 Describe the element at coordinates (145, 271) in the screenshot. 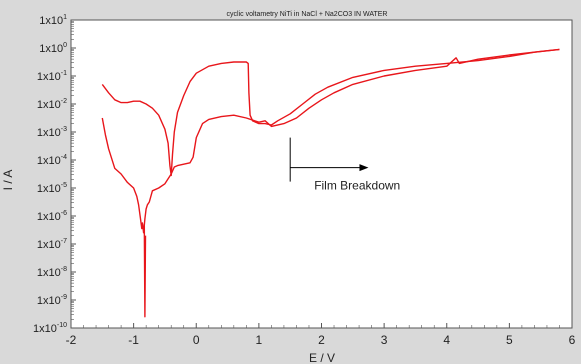

I see `series-line-spike` at that location.